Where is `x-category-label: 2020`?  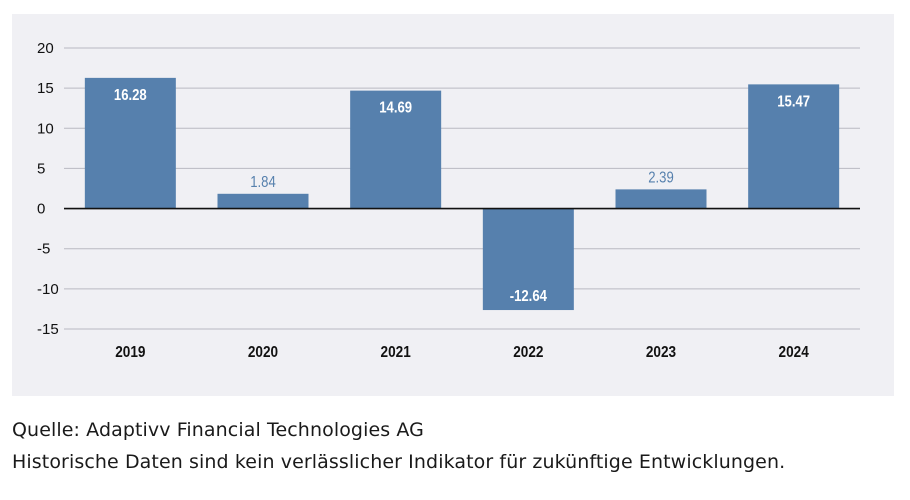 x-category-label: 2020 is located at coordinates (263, 352).